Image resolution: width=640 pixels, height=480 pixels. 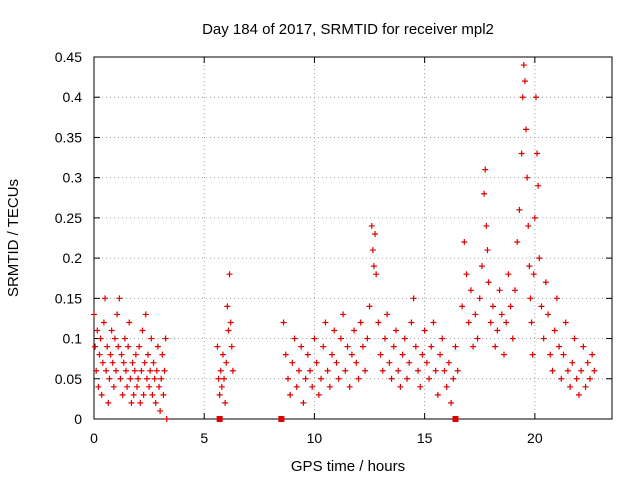 What do you see at coordinates (535, 438) in the screenshot?
I see `x-tick-label: 20` at bounding box center [535, 438].